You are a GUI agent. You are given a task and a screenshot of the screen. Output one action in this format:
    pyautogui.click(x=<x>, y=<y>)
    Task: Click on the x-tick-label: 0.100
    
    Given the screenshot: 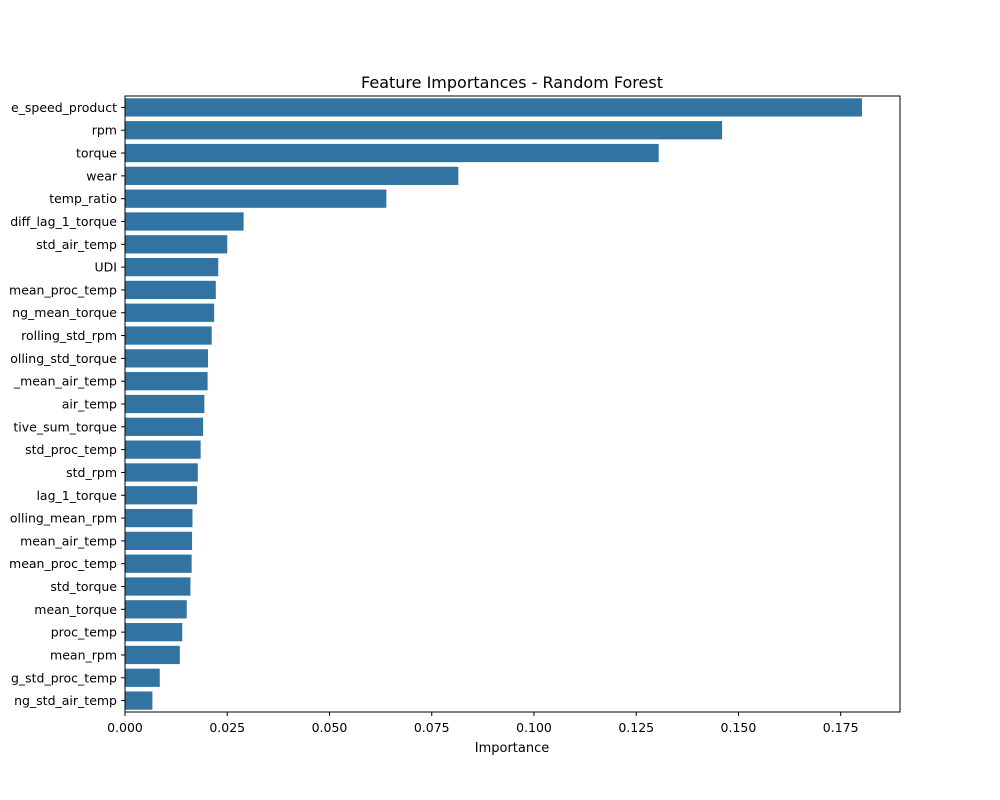 What is the action you would take?
    pyautogui.click(x=534, y=727)
    